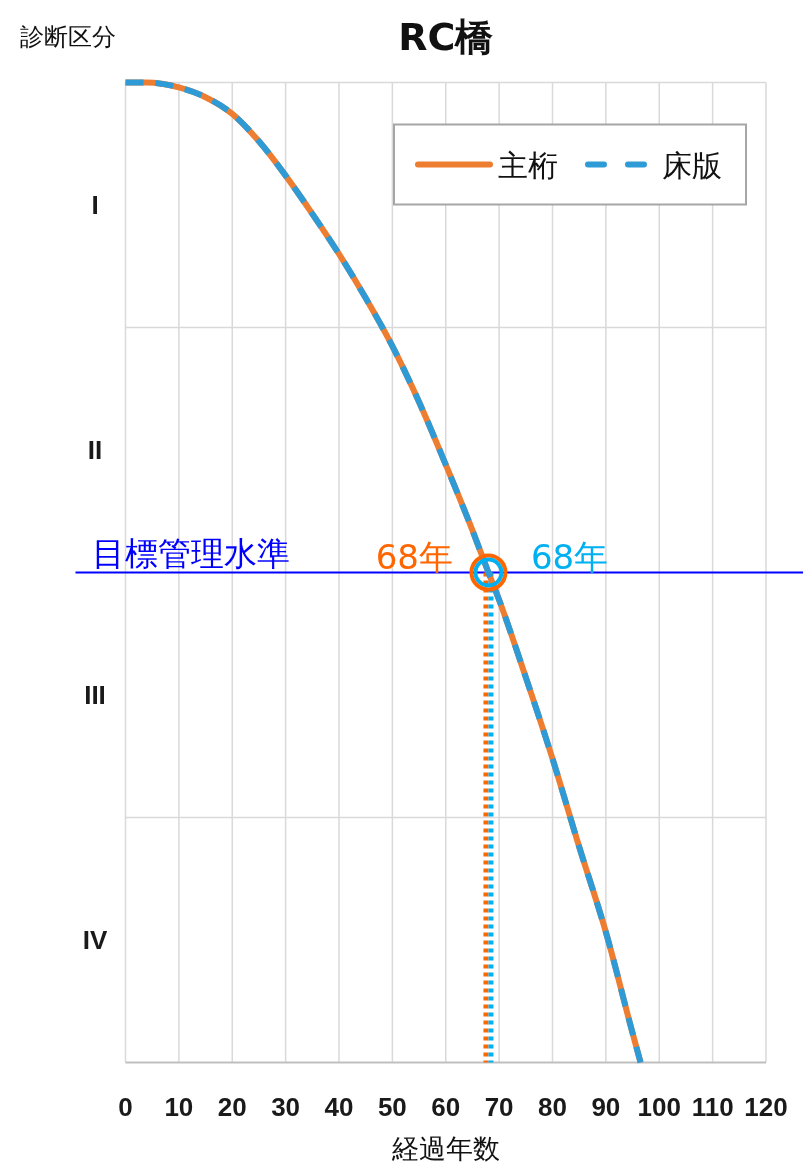  I want to click on x-axis-title: 経過年数, so click(445, 1148).